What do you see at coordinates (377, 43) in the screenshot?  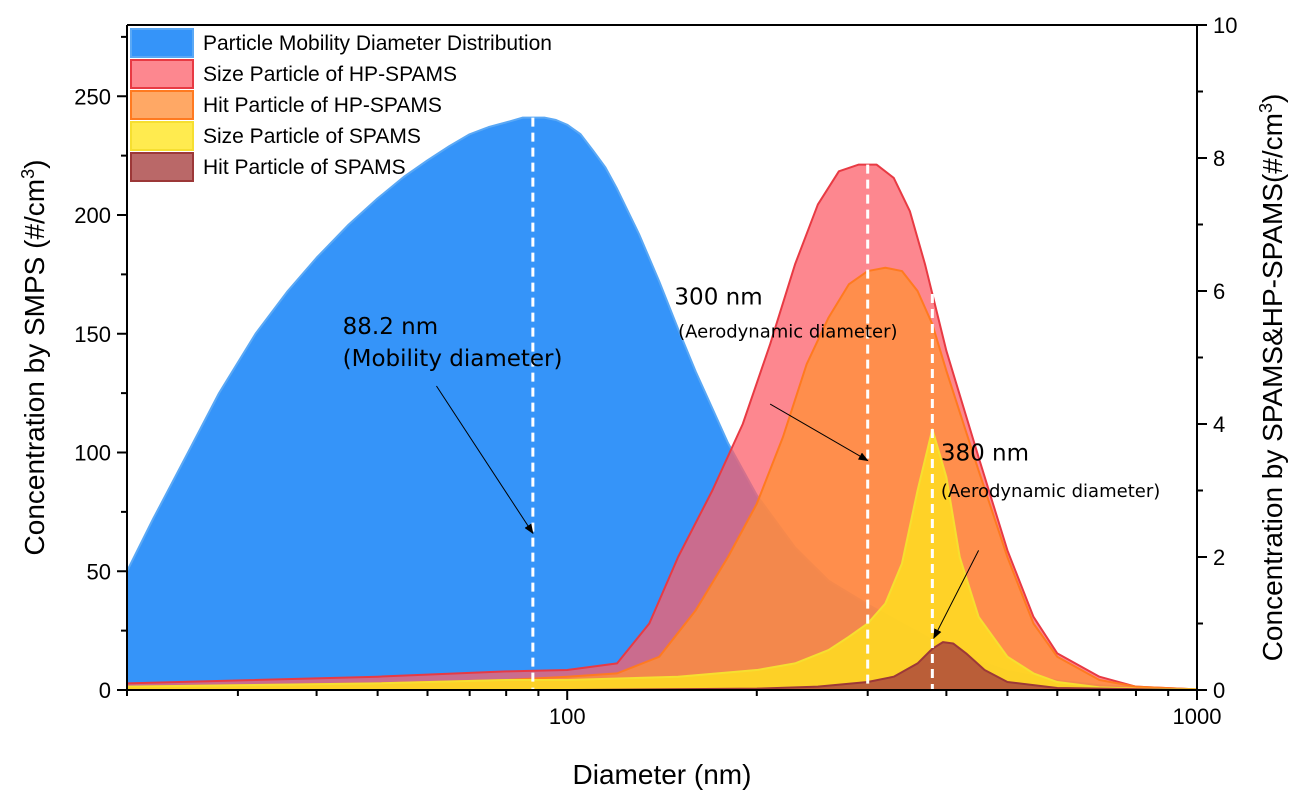 I see `legend-label-particle-mobility-diameter-distribution: Particle Mobility Diameter Distribution` at bounding box center [377, 43].